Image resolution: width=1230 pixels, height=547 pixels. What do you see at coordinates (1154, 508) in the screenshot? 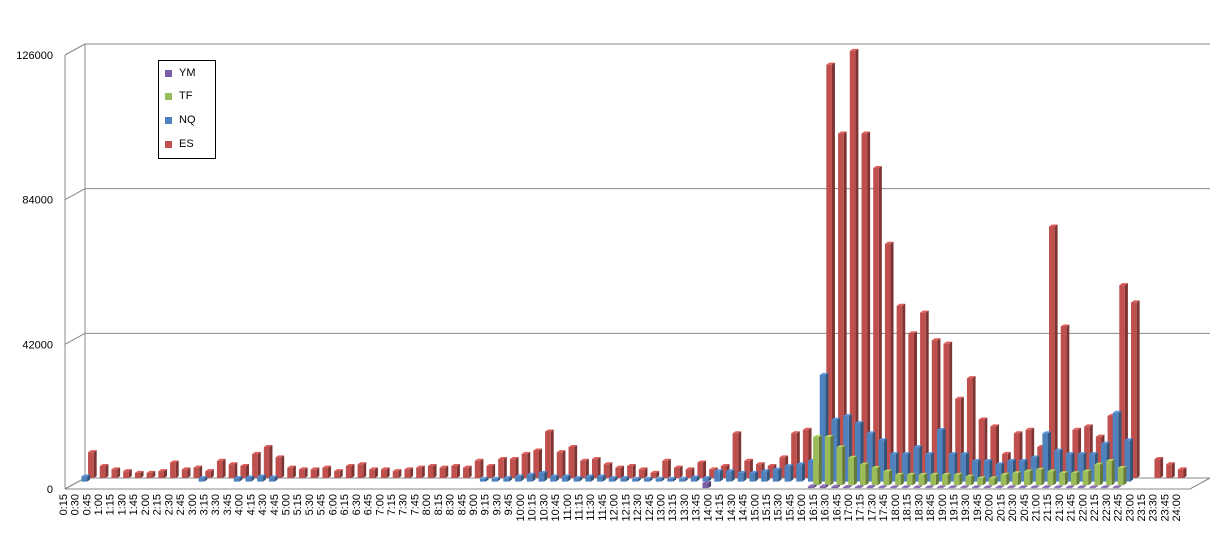
I see `x-tick-label: 23:30` at bounding box center [1154, 508].